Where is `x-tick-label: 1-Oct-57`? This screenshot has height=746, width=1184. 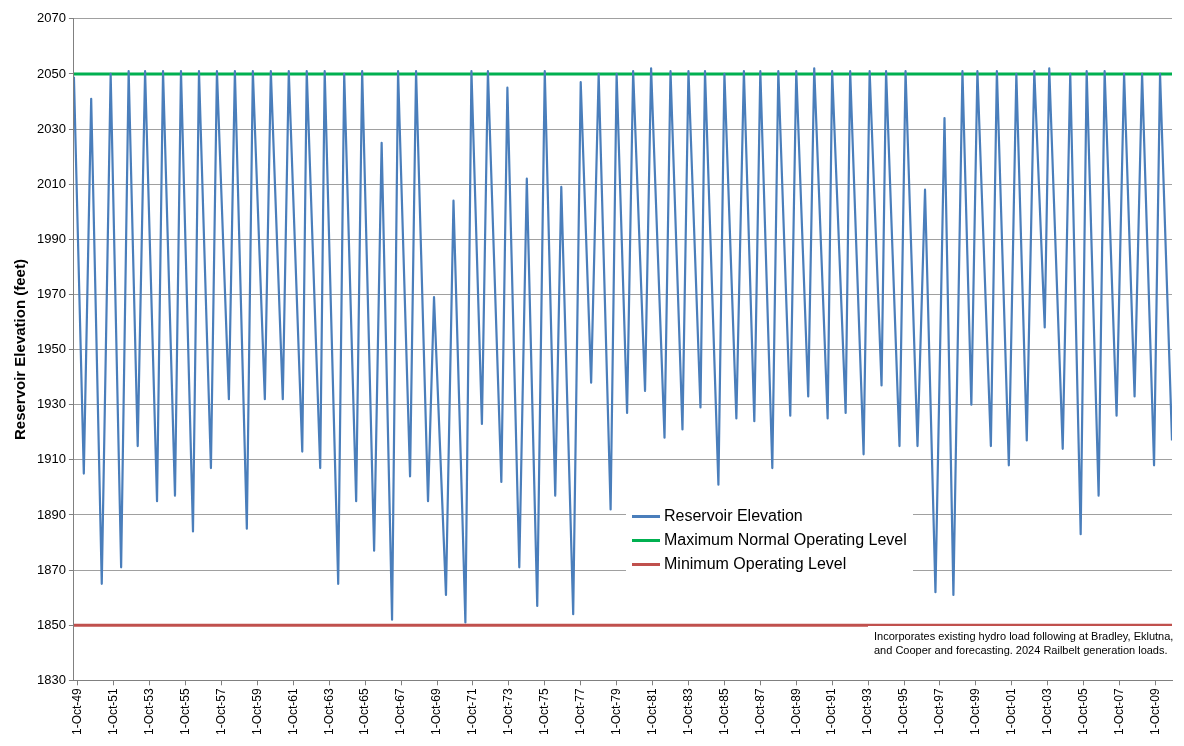
x-tick-label: 1-Oct-57 is located at coordinates (220, 712).